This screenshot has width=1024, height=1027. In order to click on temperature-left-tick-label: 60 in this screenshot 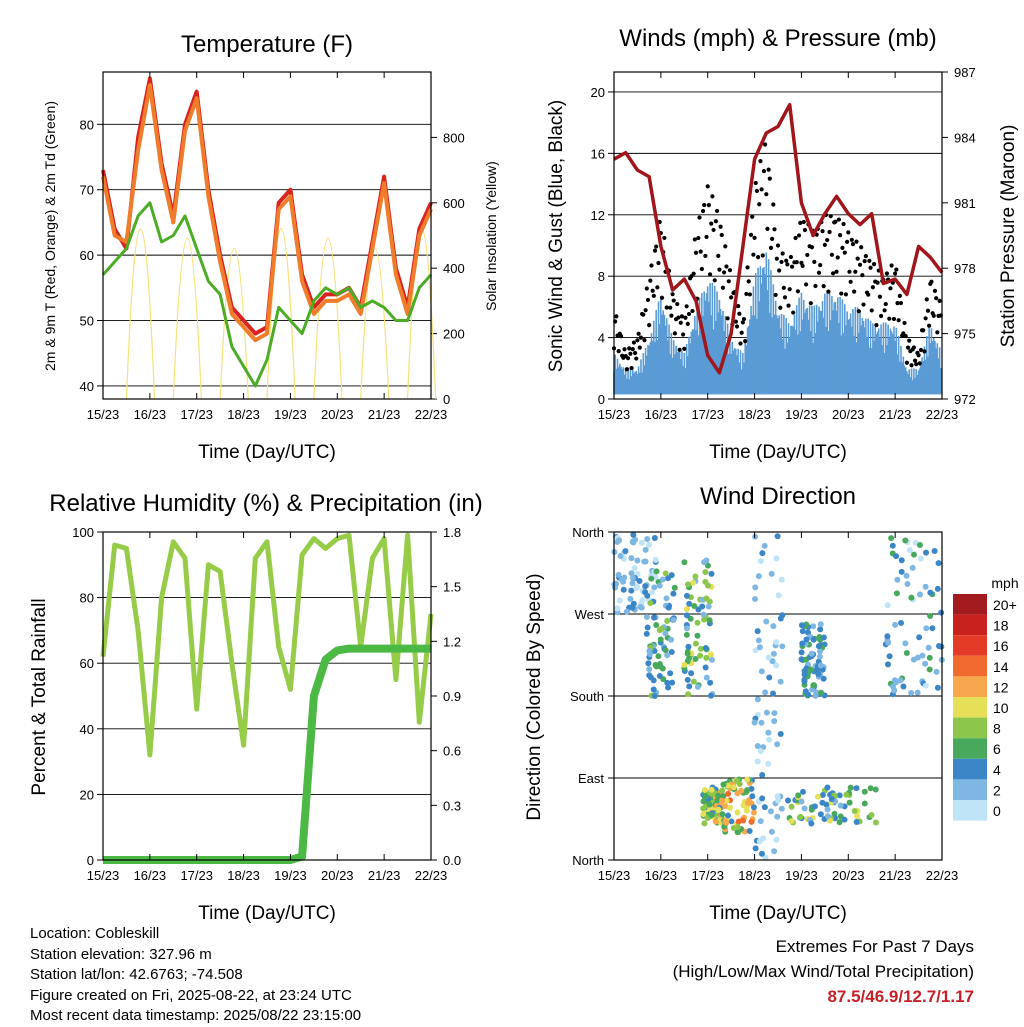, I will do `click(87, 255)`.